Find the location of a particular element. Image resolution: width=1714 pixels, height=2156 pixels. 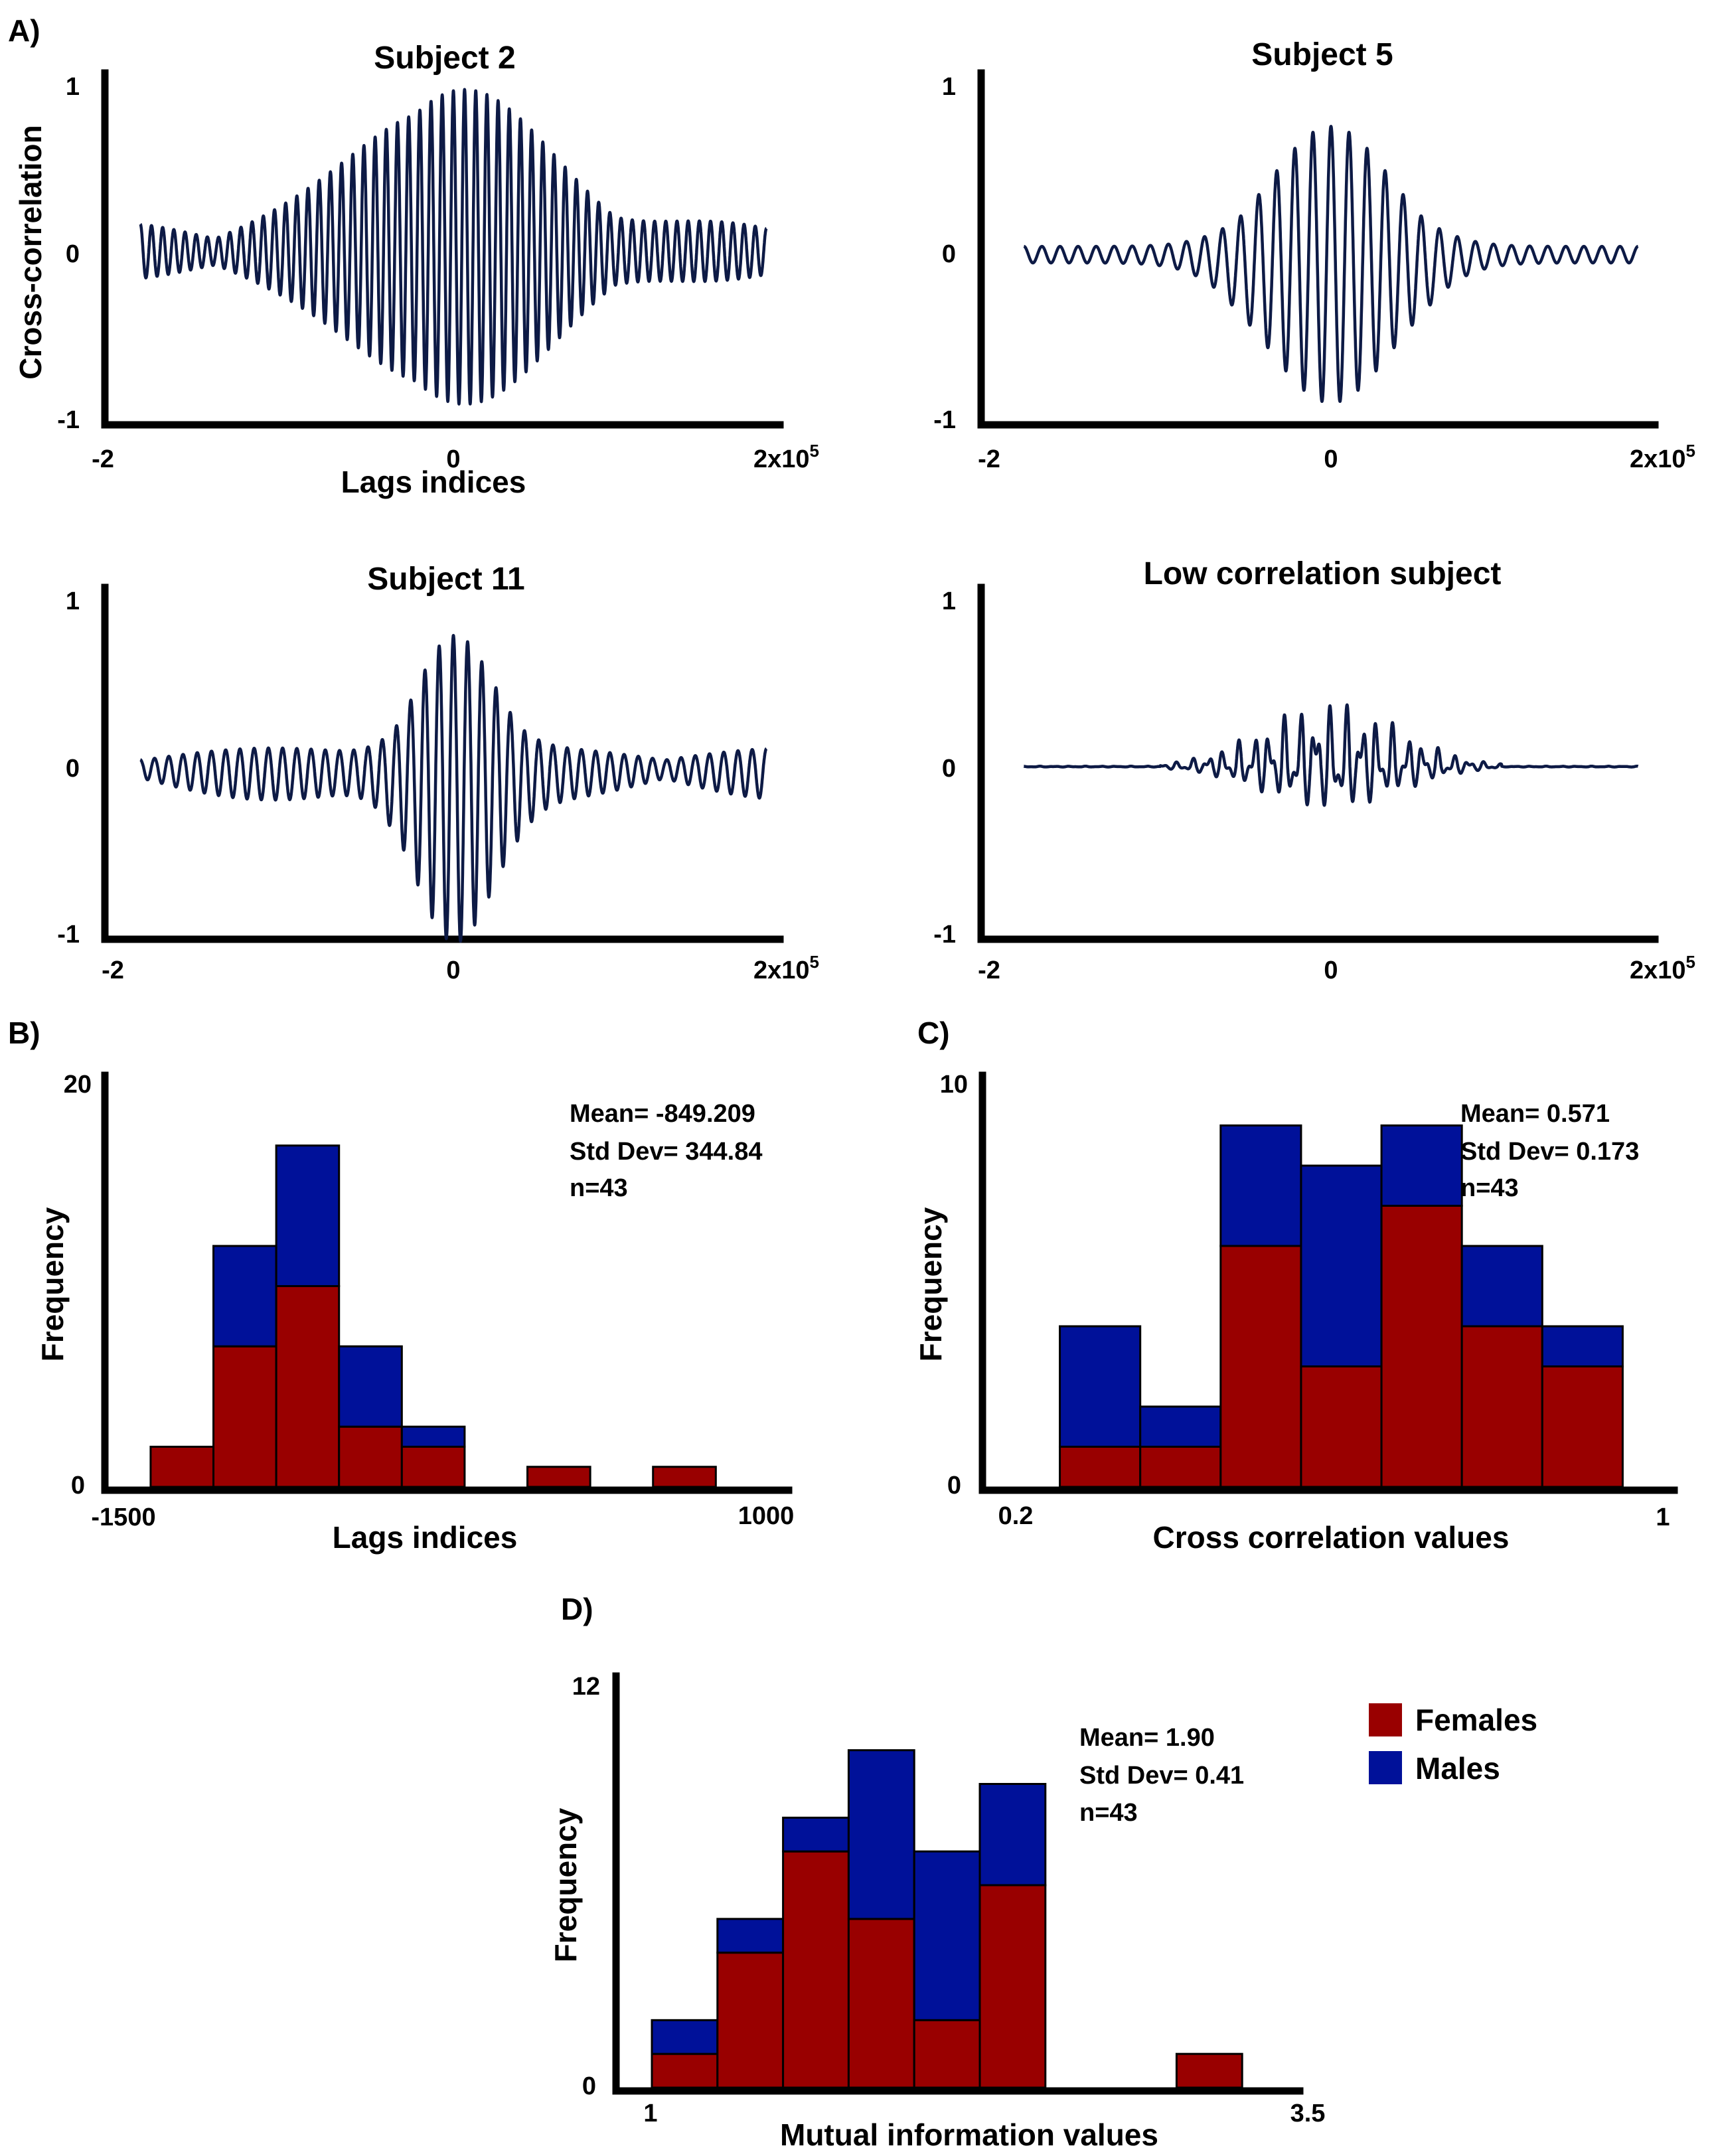

stat-std-dev: Std Dev= 0.173 is located at coordinates (1549, 1152).